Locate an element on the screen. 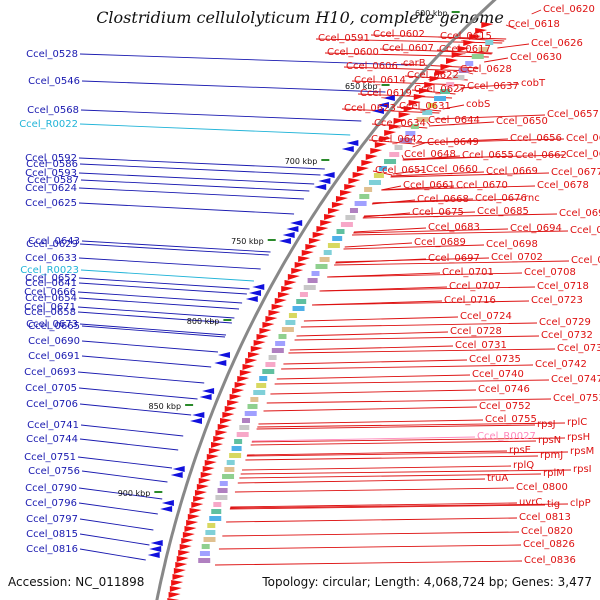 This screenshot has width=600, height=600. right-gene-label: Ccel_0755 is located at coordinates (511, 419).